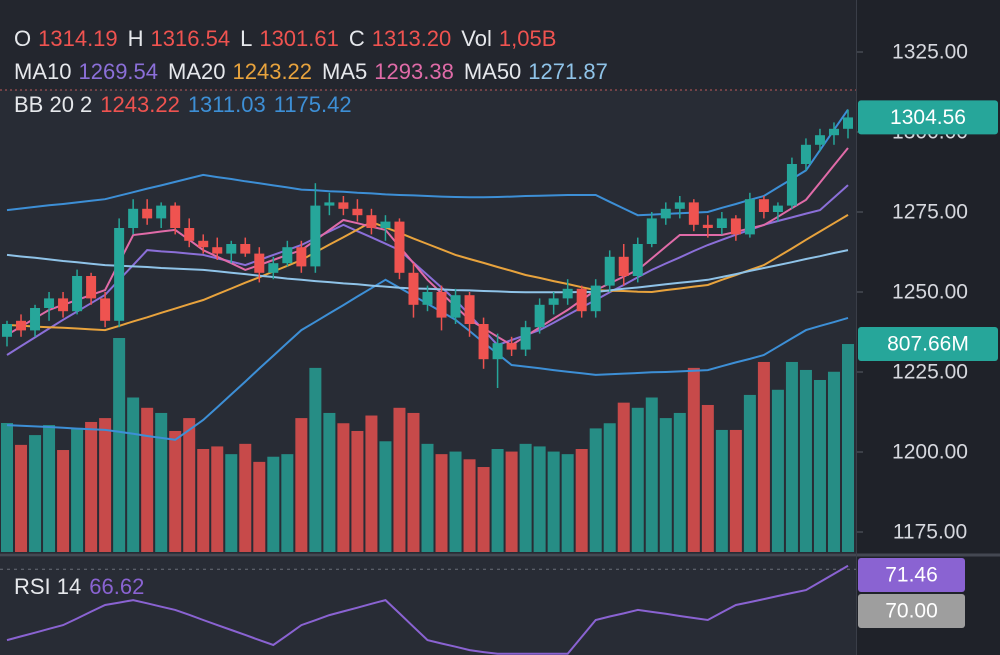 This screenshot has height=655, width=1000. What do you see at coordinates (42, 71) in the screenshot?
I see `overlay-name: MA10` at bounding box center [42, 71].